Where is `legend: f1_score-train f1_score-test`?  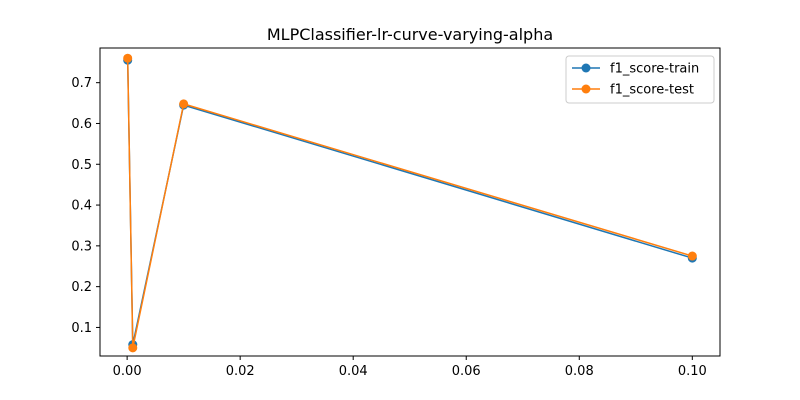 legend: f1_score-train f1_score-test is located at coordinates (640, 79).